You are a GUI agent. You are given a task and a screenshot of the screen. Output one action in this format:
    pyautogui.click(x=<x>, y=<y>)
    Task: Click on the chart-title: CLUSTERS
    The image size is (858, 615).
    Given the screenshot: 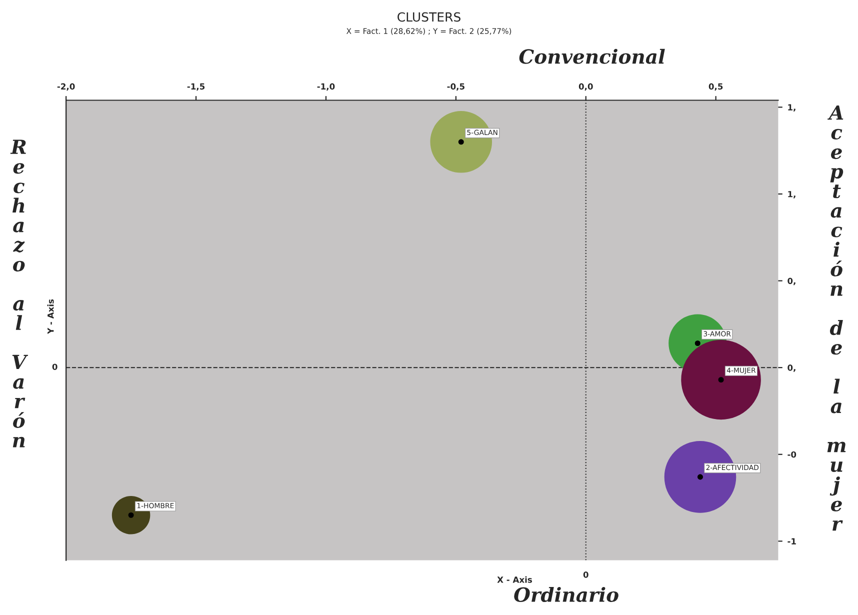 What is the action you would take?
    pyautogui.click(x=429, y=17)
    